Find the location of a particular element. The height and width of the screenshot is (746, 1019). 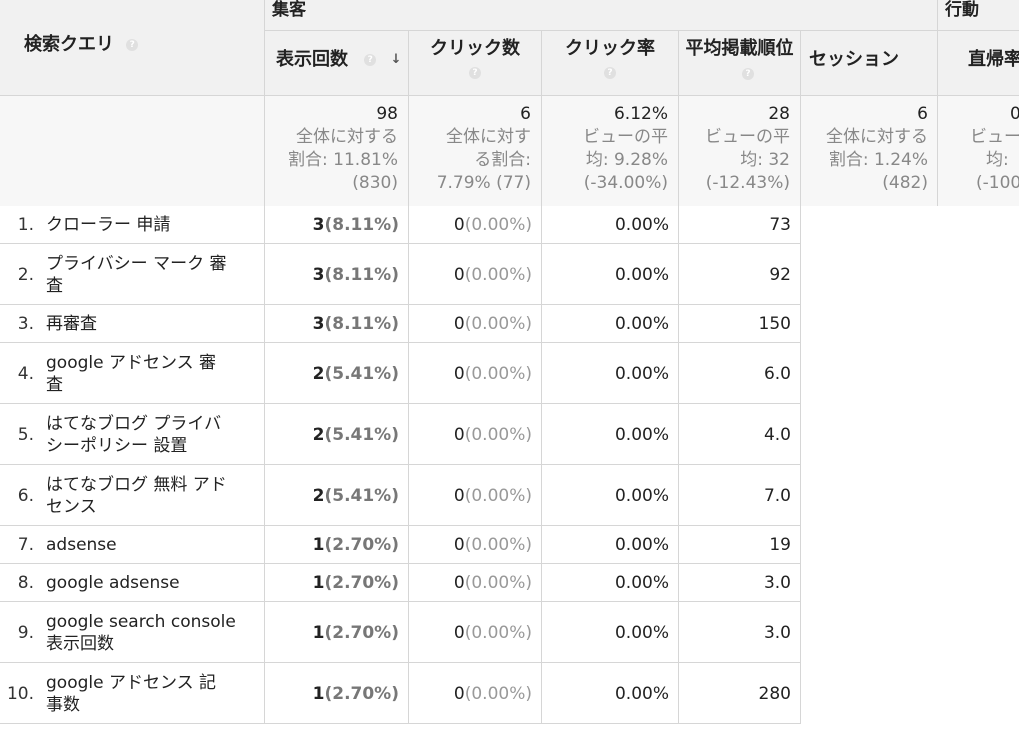

row-number: 5. is located at coordinates (25, 434).